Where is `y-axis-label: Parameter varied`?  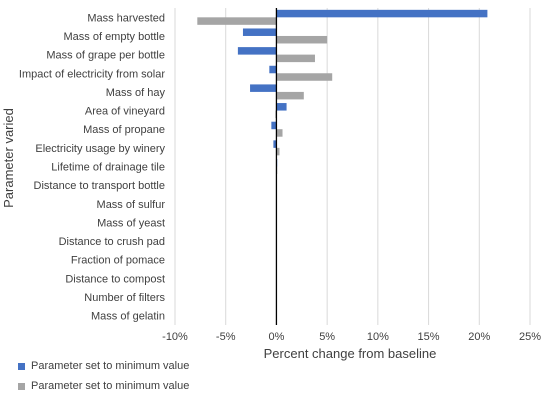 y-axis-label: Parameter varied is located at coordinates (8, 158).